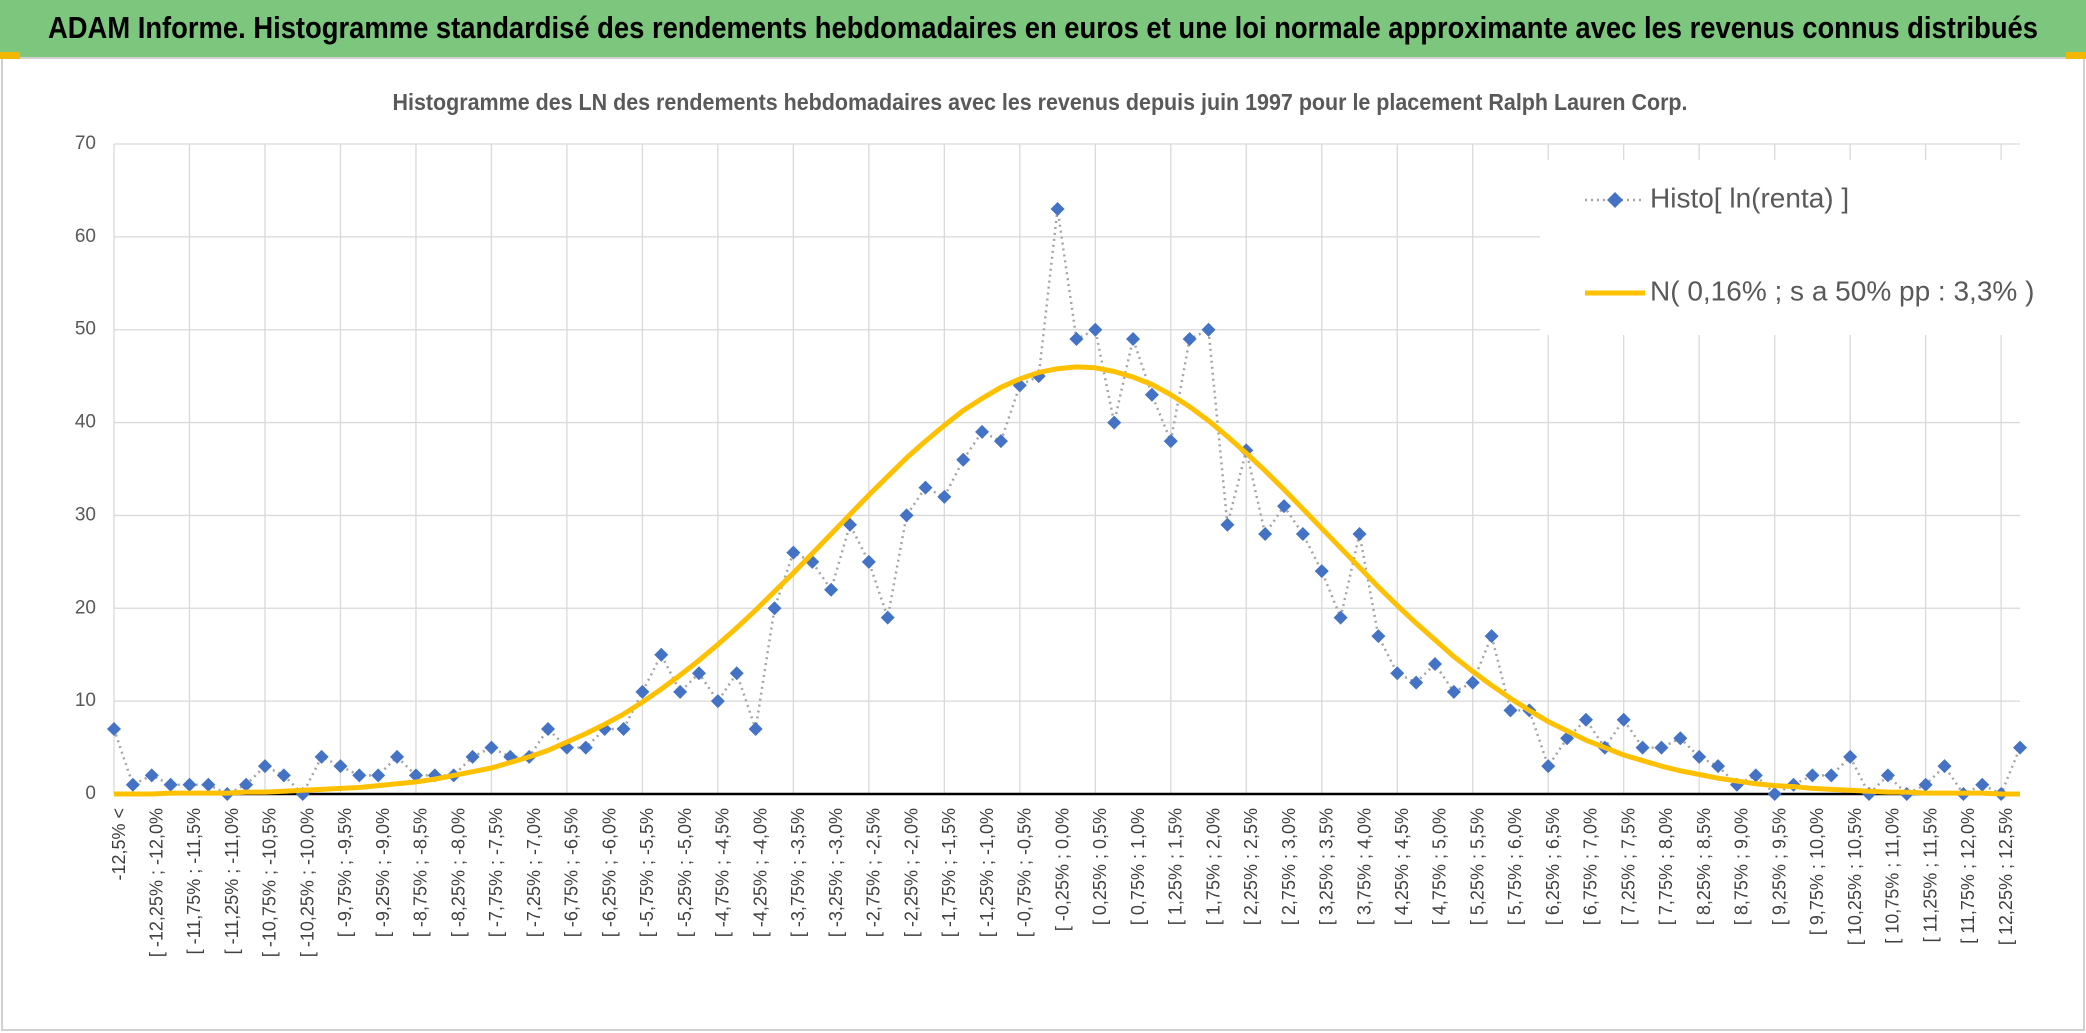  Describe the element at coordinates (911, 872) in the screenshot. I see `x-tick-label: [ -2,25% ; -2,0%` at that location.